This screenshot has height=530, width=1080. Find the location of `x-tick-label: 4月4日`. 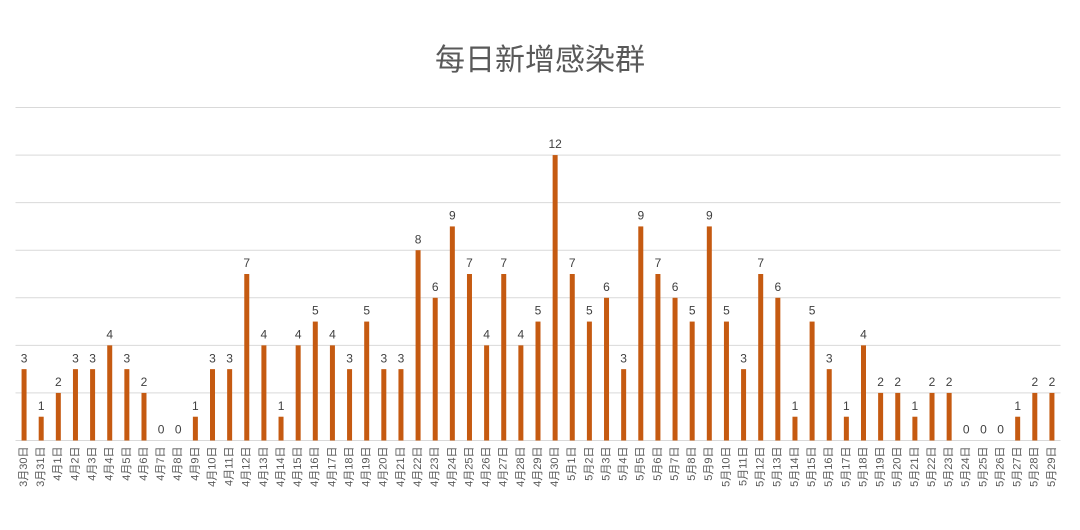

x-tick-label: 4月4日 is located at coordinates (110, 464).